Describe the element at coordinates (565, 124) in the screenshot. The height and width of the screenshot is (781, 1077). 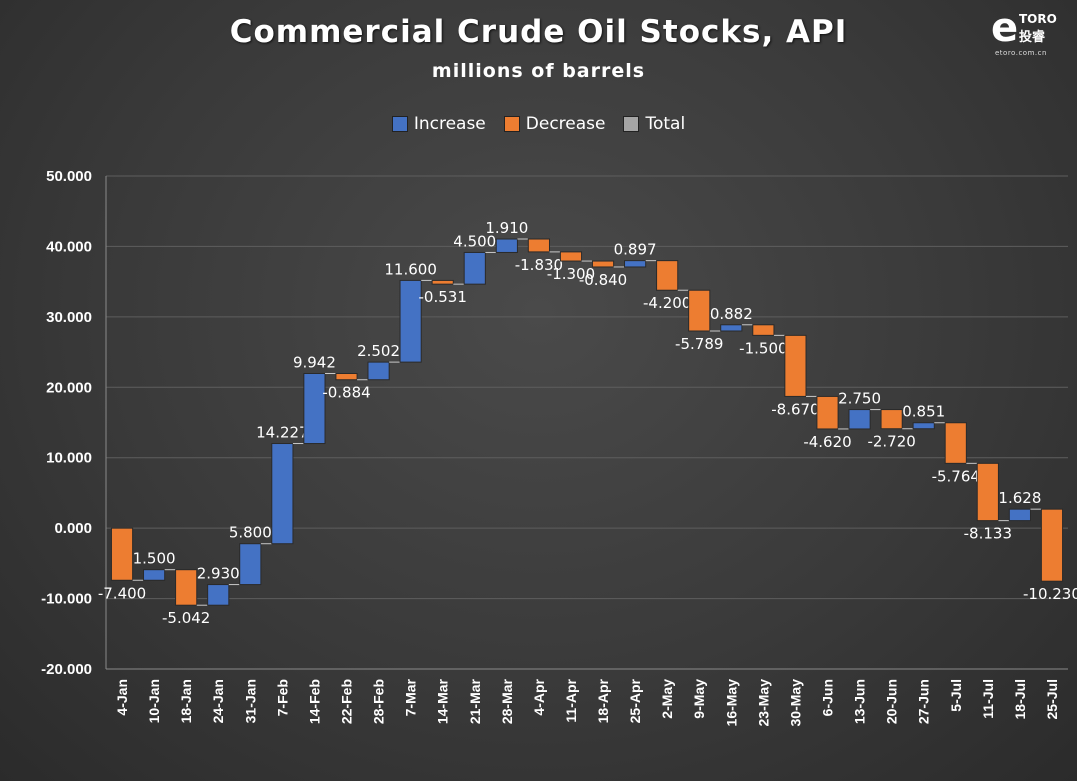
I see `legend-label-decrease: Decrease` at that location.